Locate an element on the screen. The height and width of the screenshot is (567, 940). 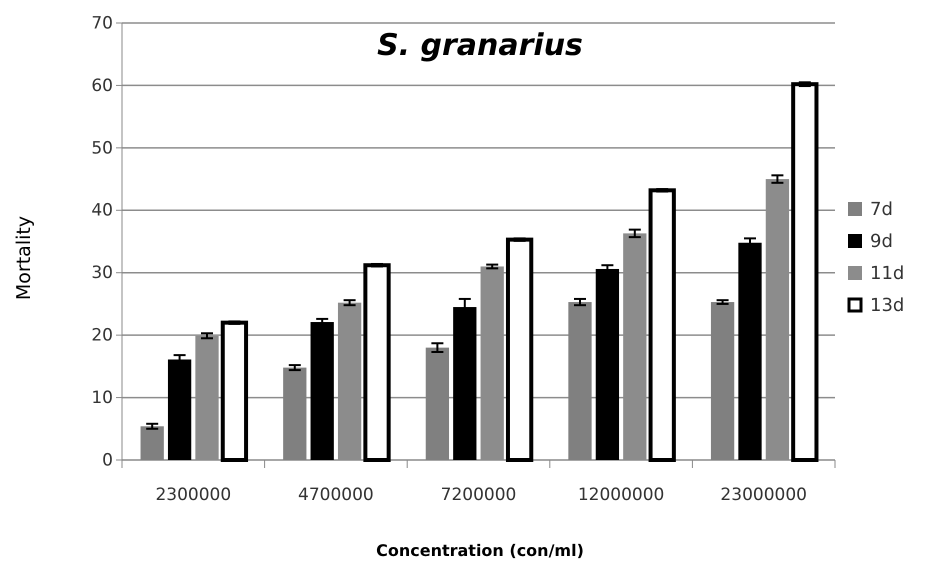
x-tick-label: 2300000 is located at coordinates (193, 495).